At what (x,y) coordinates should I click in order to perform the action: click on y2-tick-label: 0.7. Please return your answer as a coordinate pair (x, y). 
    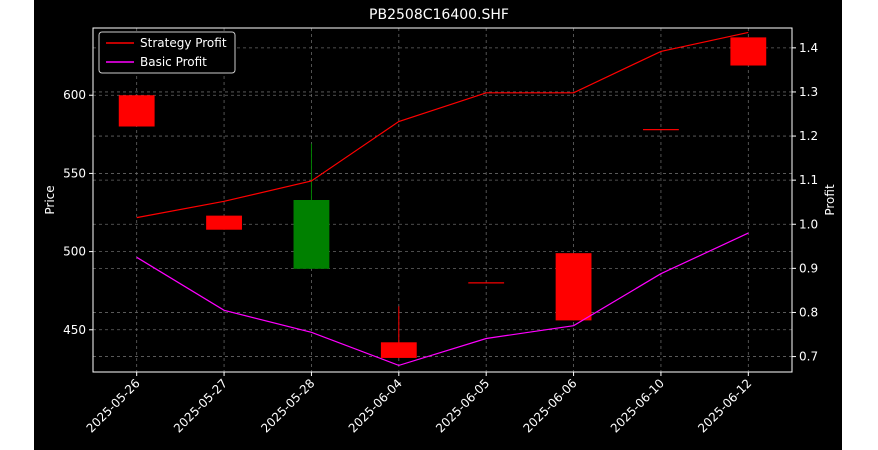
    Looking at the image, I should click on (808, 357).